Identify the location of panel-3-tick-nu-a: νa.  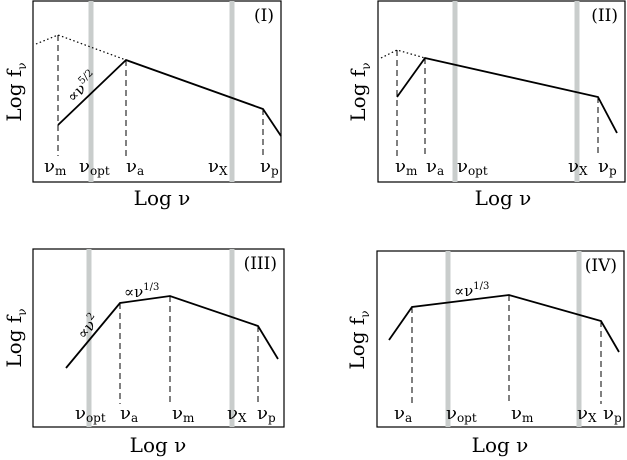
(129, 414).